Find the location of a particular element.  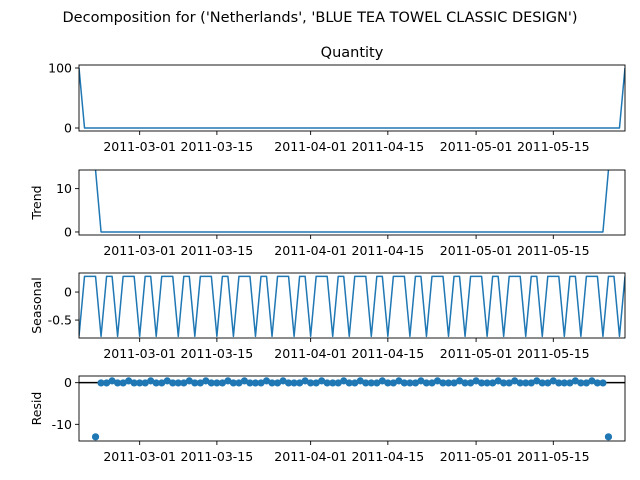

seasonal-line is located at coordinates (352, 306).